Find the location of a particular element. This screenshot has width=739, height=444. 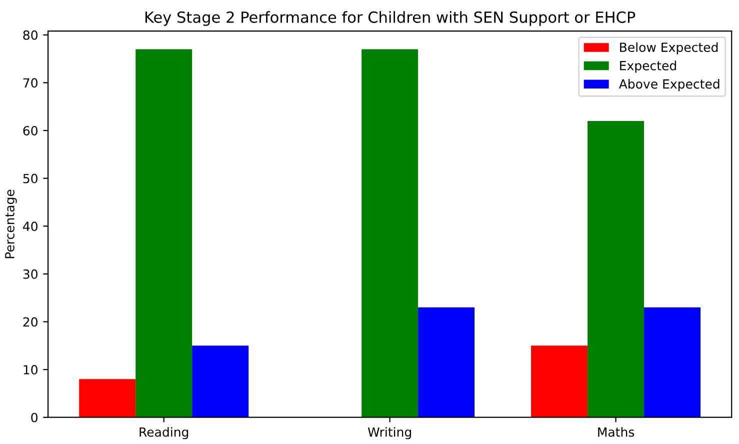

y-tick-label: 50 is located at coordinates (30, 179).